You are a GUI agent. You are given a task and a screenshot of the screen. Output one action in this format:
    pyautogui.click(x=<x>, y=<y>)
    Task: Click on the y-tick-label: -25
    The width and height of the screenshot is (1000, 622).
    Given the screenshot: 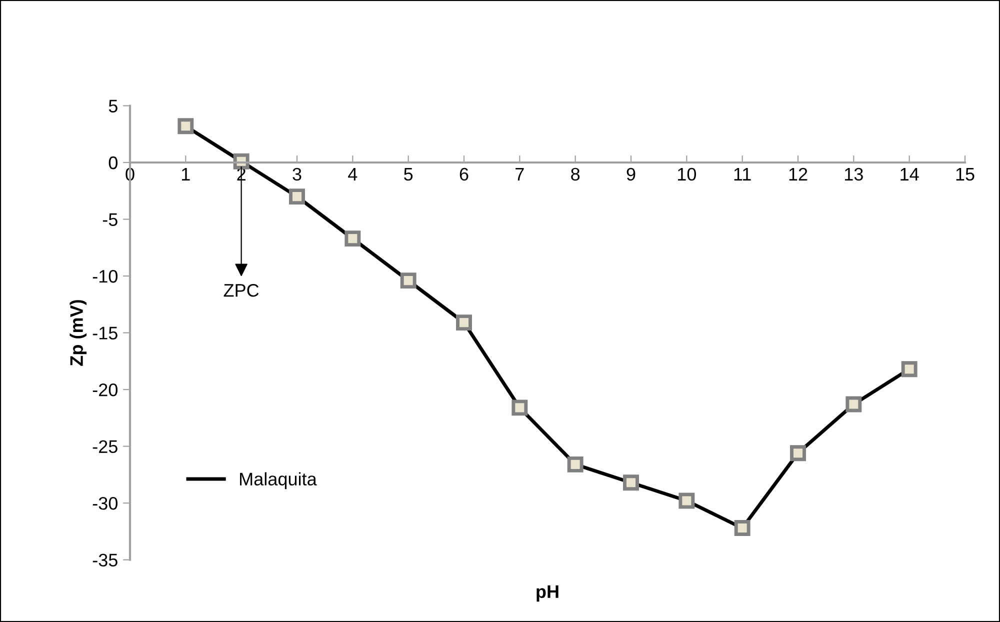 What is the action you would take?
    pyautogui.click(x=105, y=447)
    